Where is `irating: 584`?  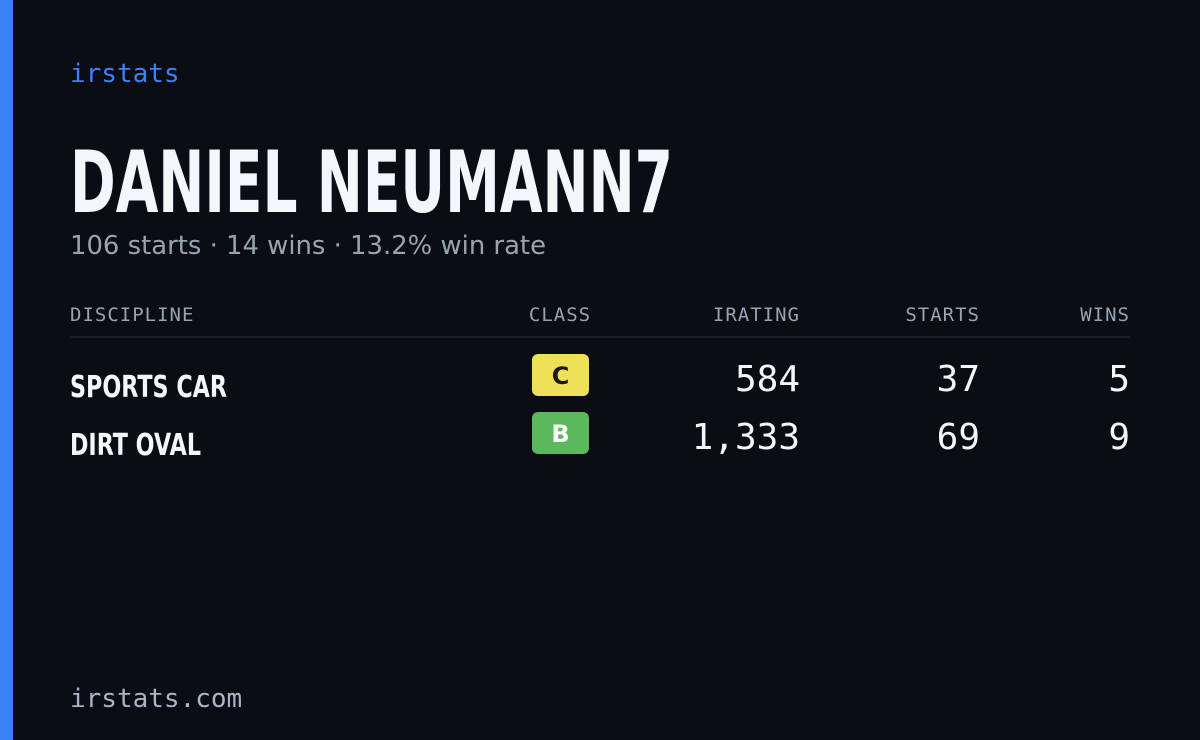
irating: 584 is located at coordinates (767, 379).